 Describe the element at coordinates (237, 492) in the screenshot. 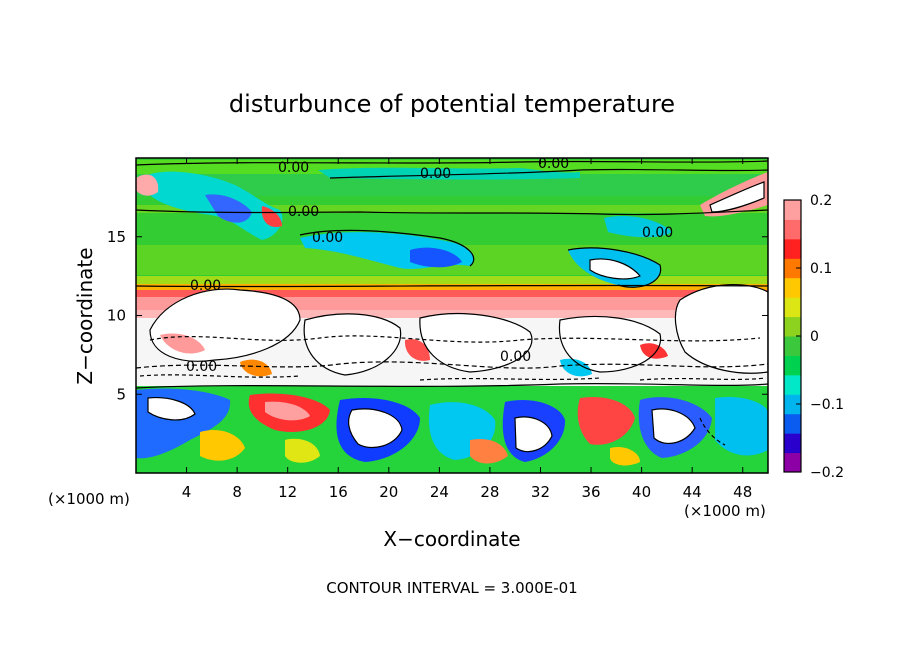

I see `x-tick-label: 8` at that location.